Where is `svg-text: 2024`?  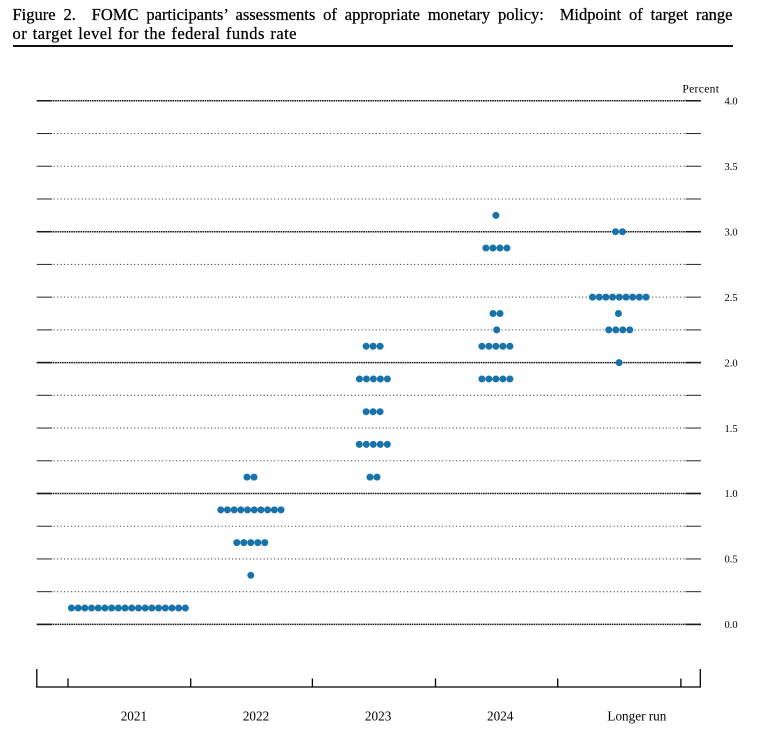
svg-text: 2024 is located at coordinates (500, 715).